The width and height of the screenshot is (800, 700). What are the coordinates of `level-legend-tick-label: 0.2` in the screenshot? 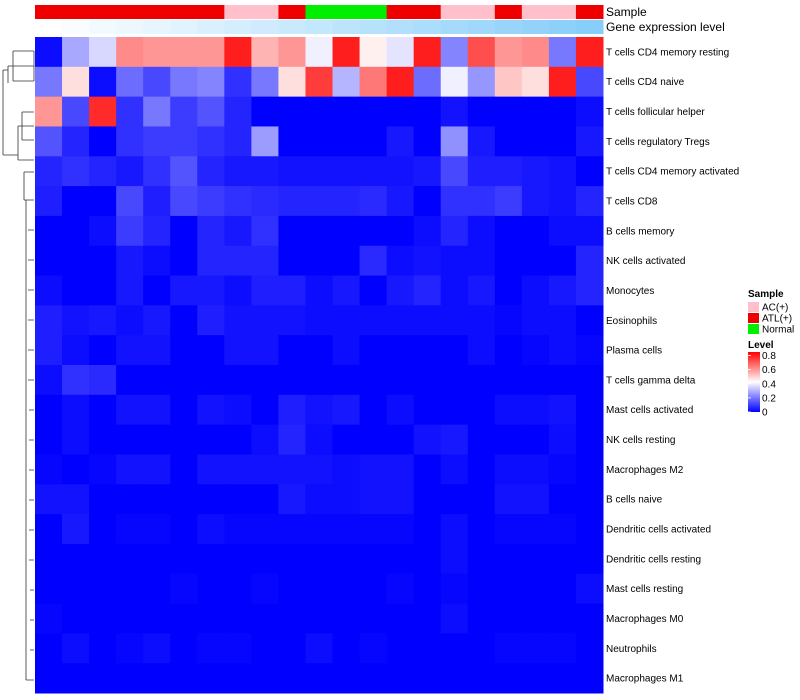 It's located at (769, 398).